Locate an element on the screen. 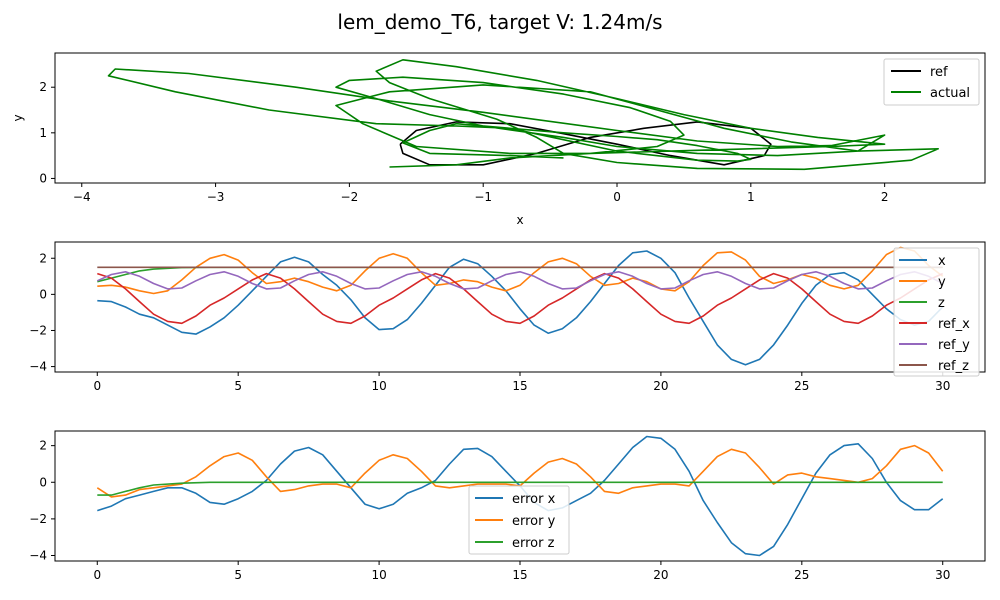 The height and width of the screenshot is (600, 1000). y-tick-label: 1 is located at coordinates (43, 133).